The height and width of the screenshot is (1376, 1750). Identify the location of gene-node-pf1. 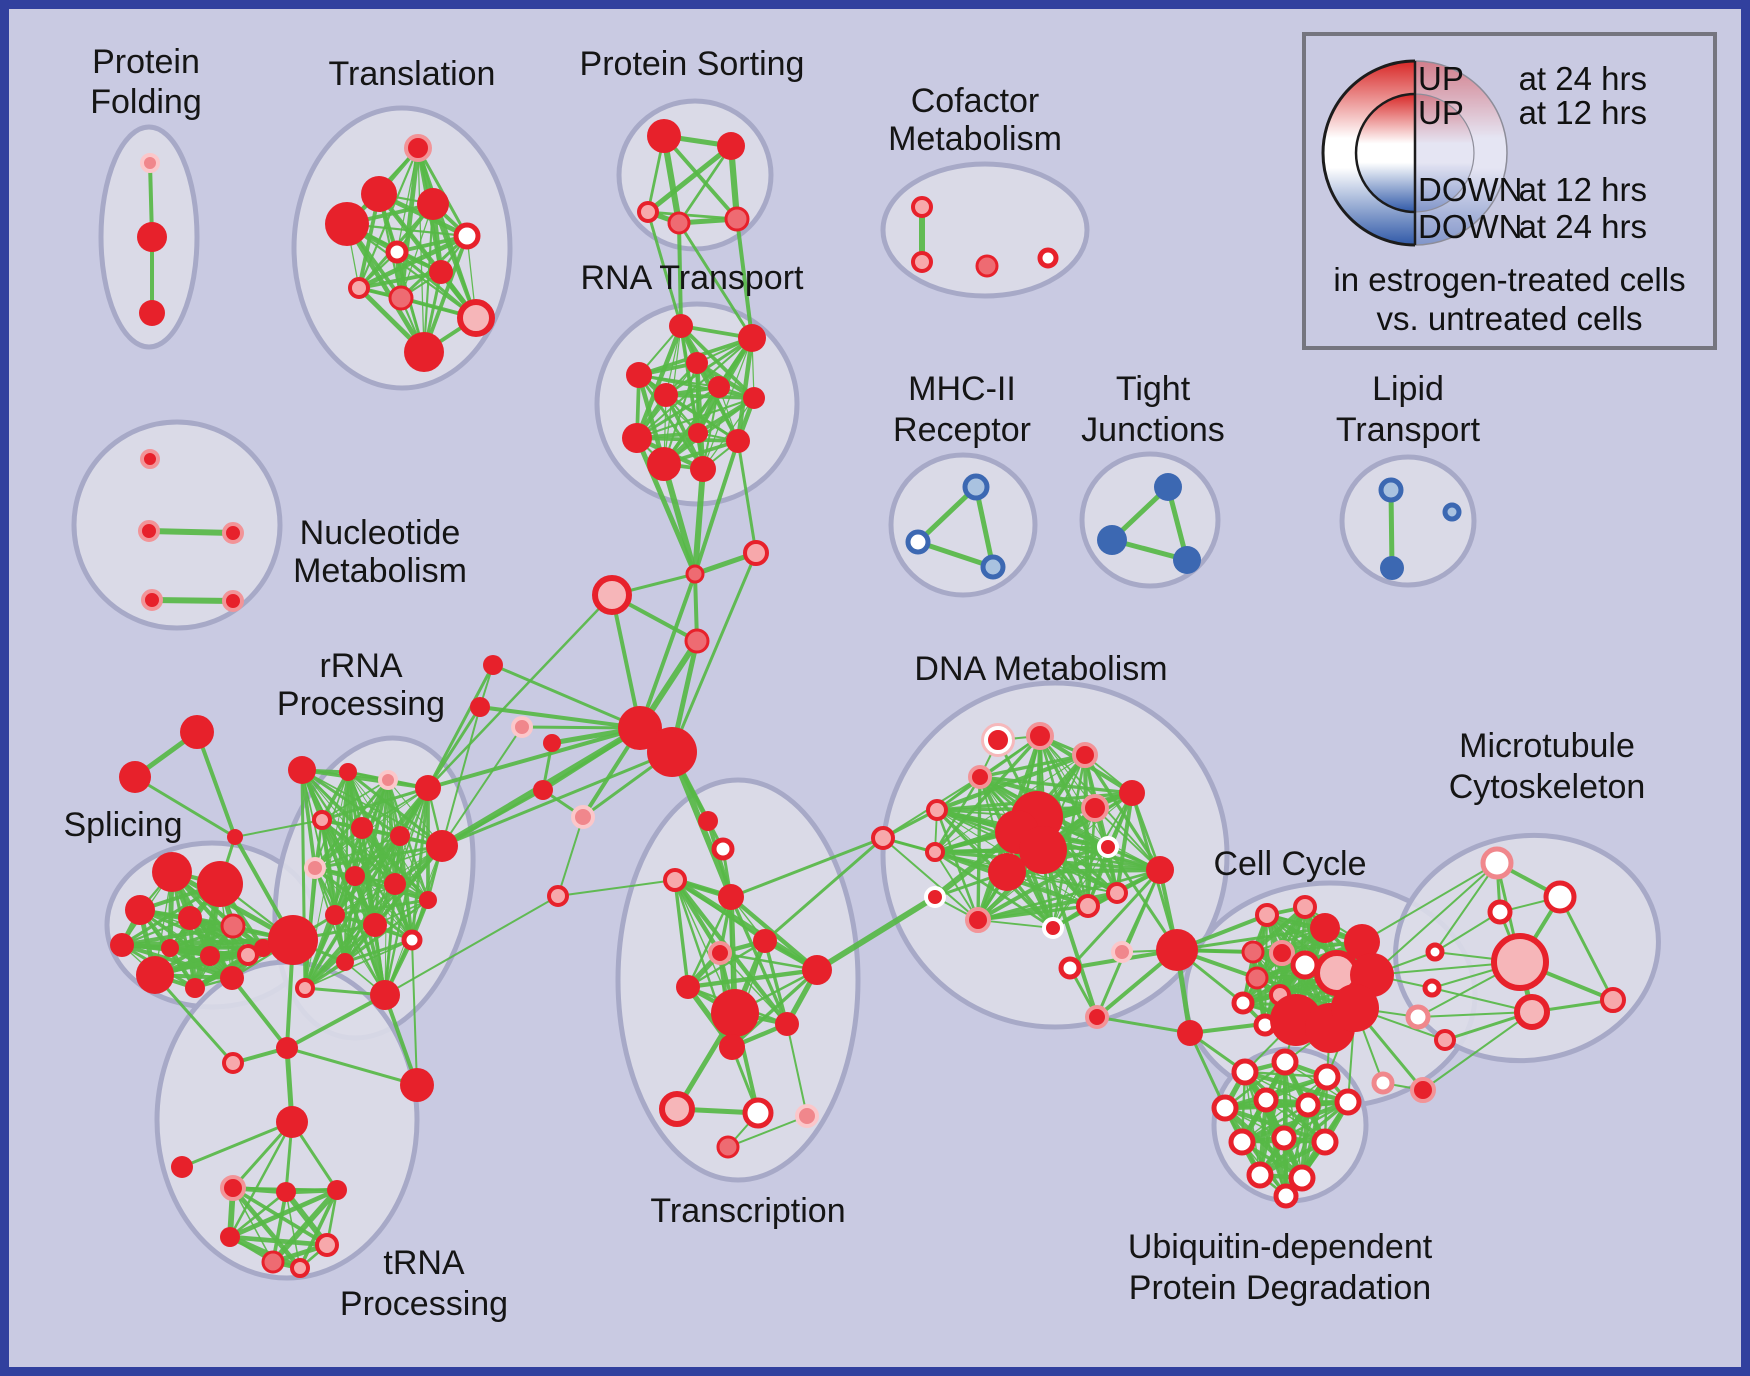
(150, 163).